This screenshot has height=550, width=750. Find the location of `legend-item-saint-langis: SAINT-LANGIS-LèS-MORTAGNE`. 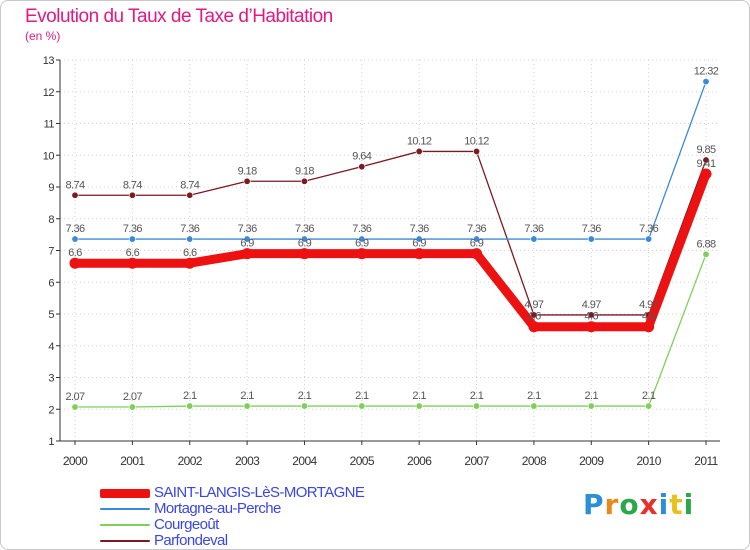

legend-item-saint-langis: SAINT-LANGIS-LèS-MORTAGNE is located at coordinates (232, 492).